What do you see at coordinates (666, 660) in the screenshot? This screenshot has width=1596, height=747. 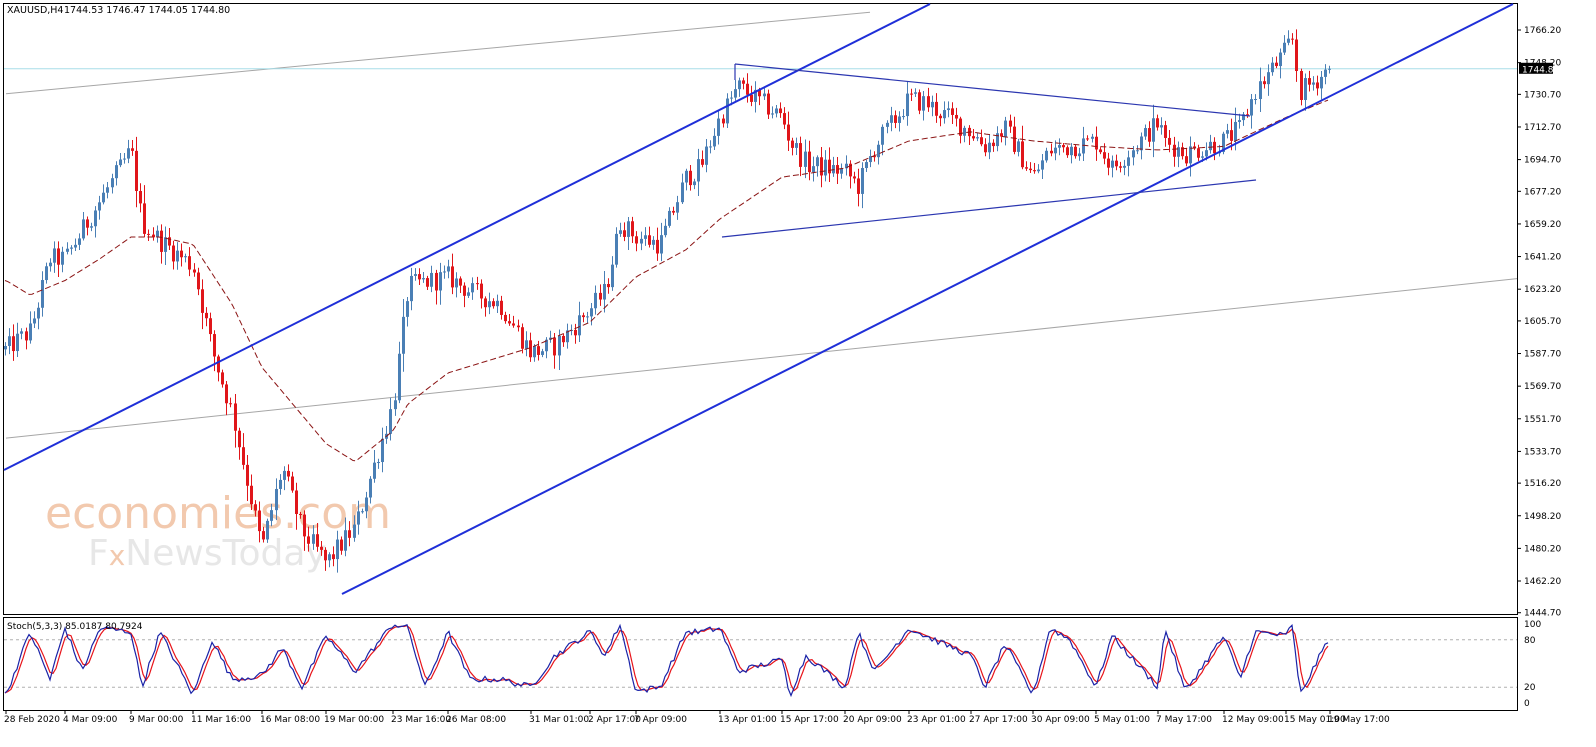 I see `stoch-main-line` at bounding box center [666, 660].